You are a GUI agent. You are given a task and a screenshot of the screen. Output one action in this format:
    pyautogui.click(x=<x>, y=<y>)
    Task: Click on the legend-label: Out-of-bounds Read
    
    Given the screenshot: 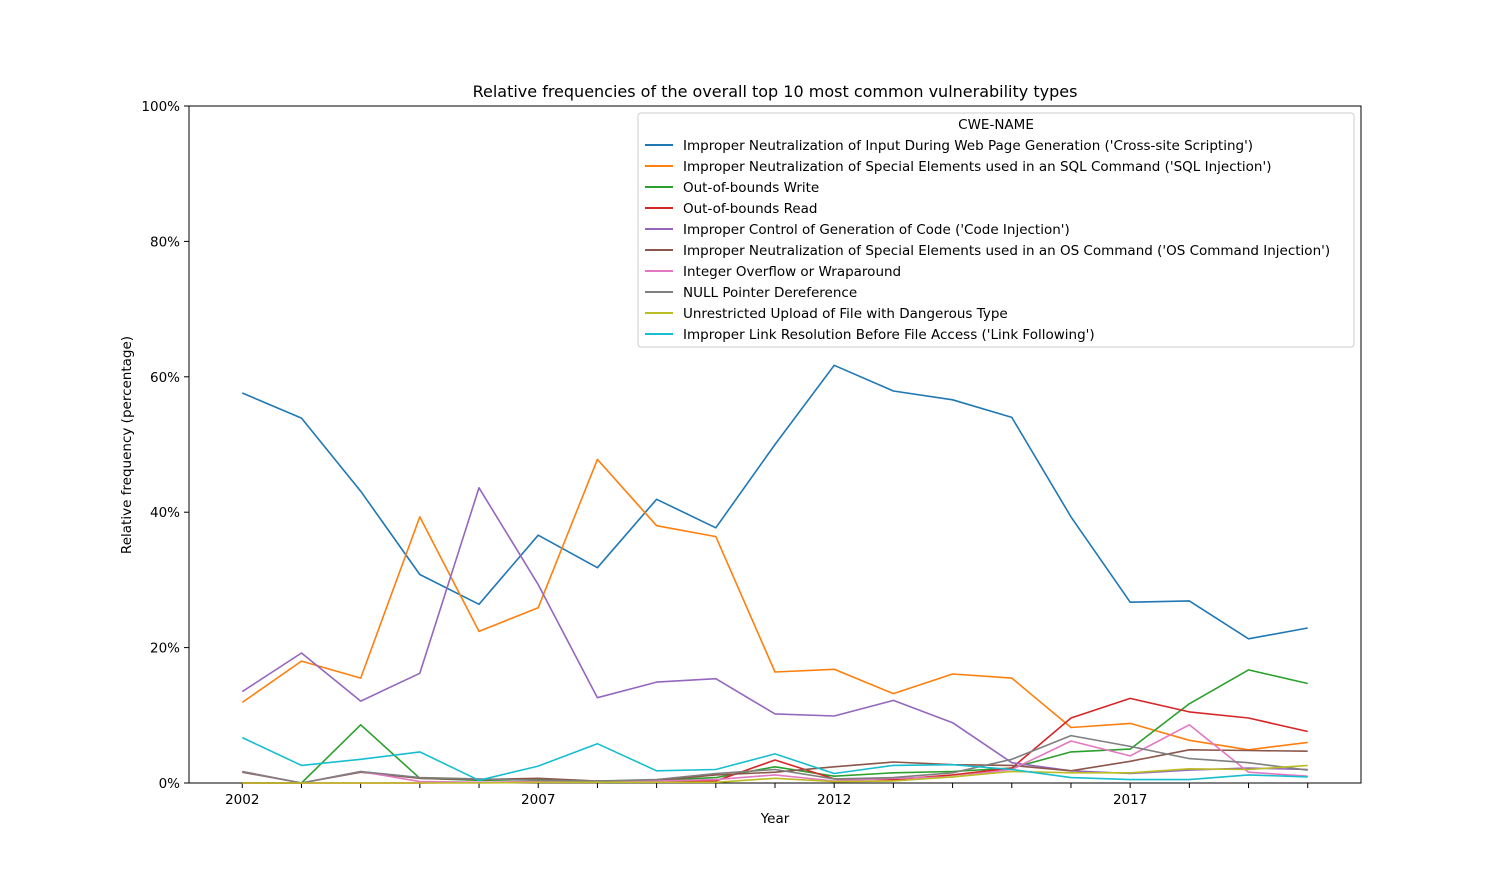 What is the action you would take?
    pyautogui.click(x=750, y=209)
    